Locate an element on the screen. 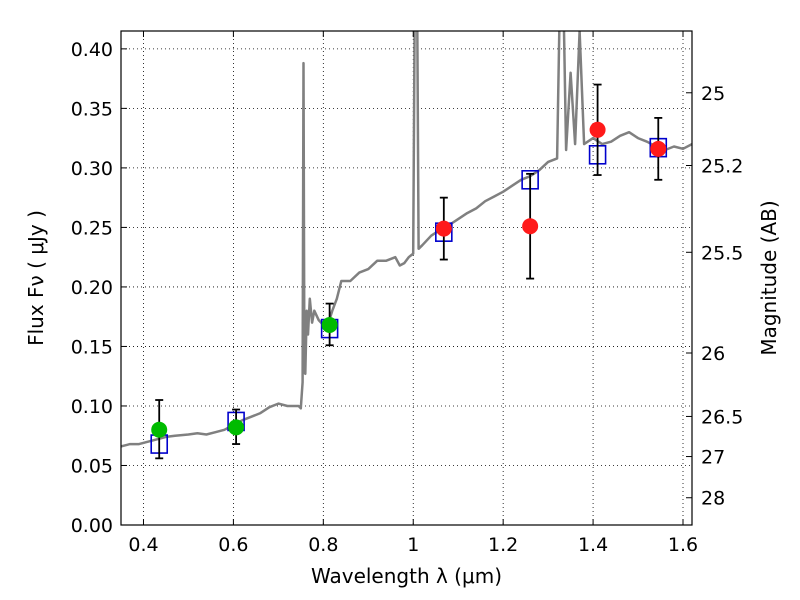 The image size is (800, 600). y-tick-label: 0.40 is located at coordinates (92, 50).